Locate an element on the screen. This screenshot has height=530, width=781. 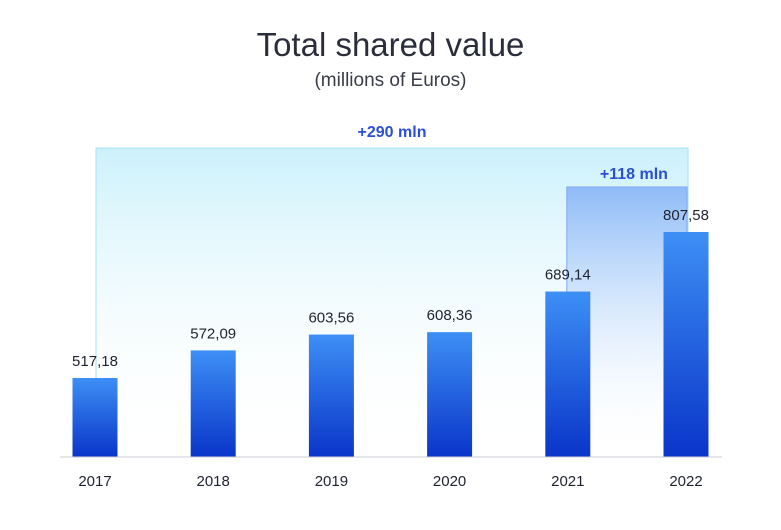
chart-title: Total shared value is located at coordinates (390, 44).